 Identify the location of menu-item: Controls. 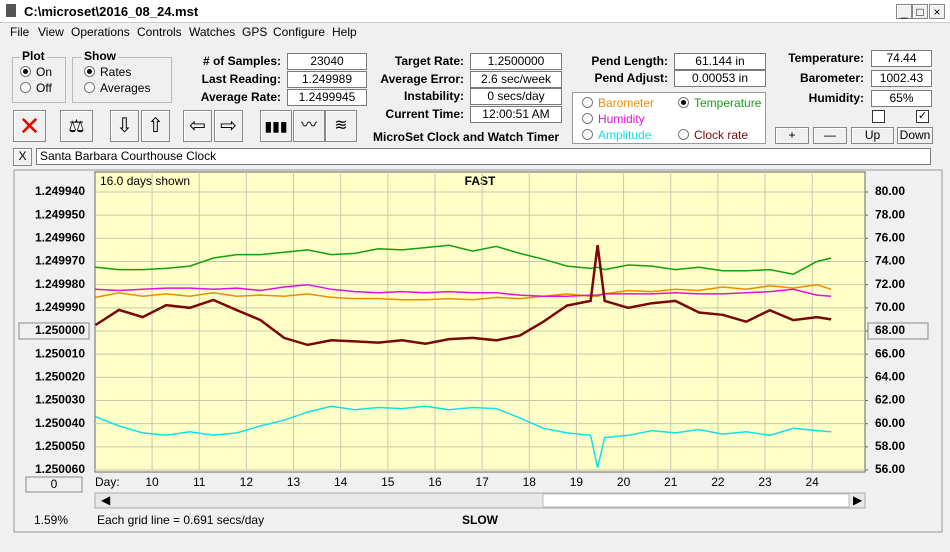
(159, 32).